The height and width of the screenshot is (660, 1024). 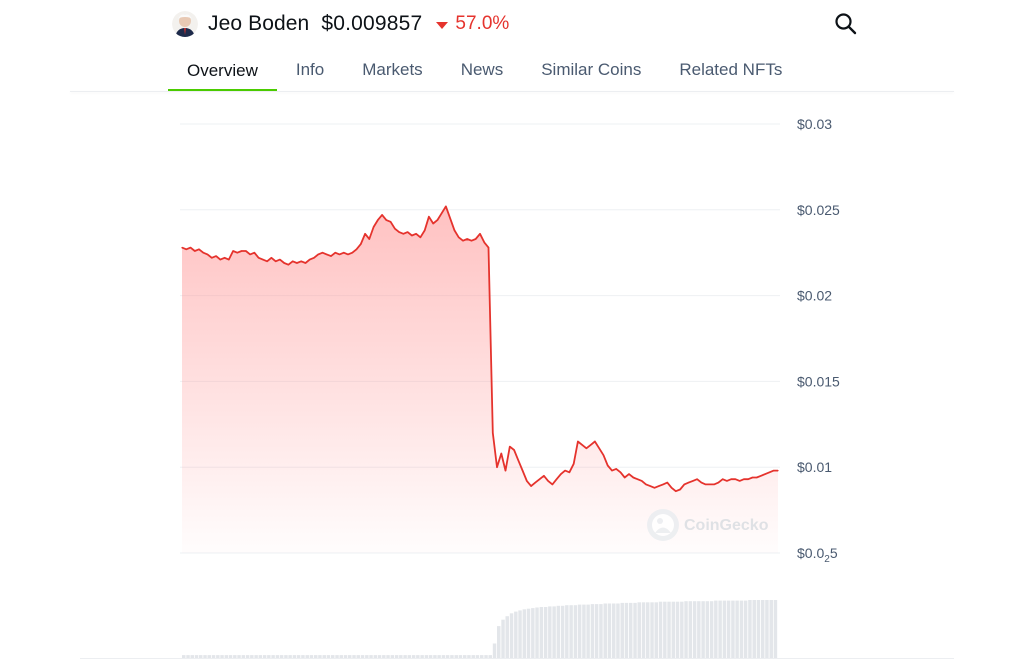 I want to click on tab-markets: Markets, so click(x=392, y=69).